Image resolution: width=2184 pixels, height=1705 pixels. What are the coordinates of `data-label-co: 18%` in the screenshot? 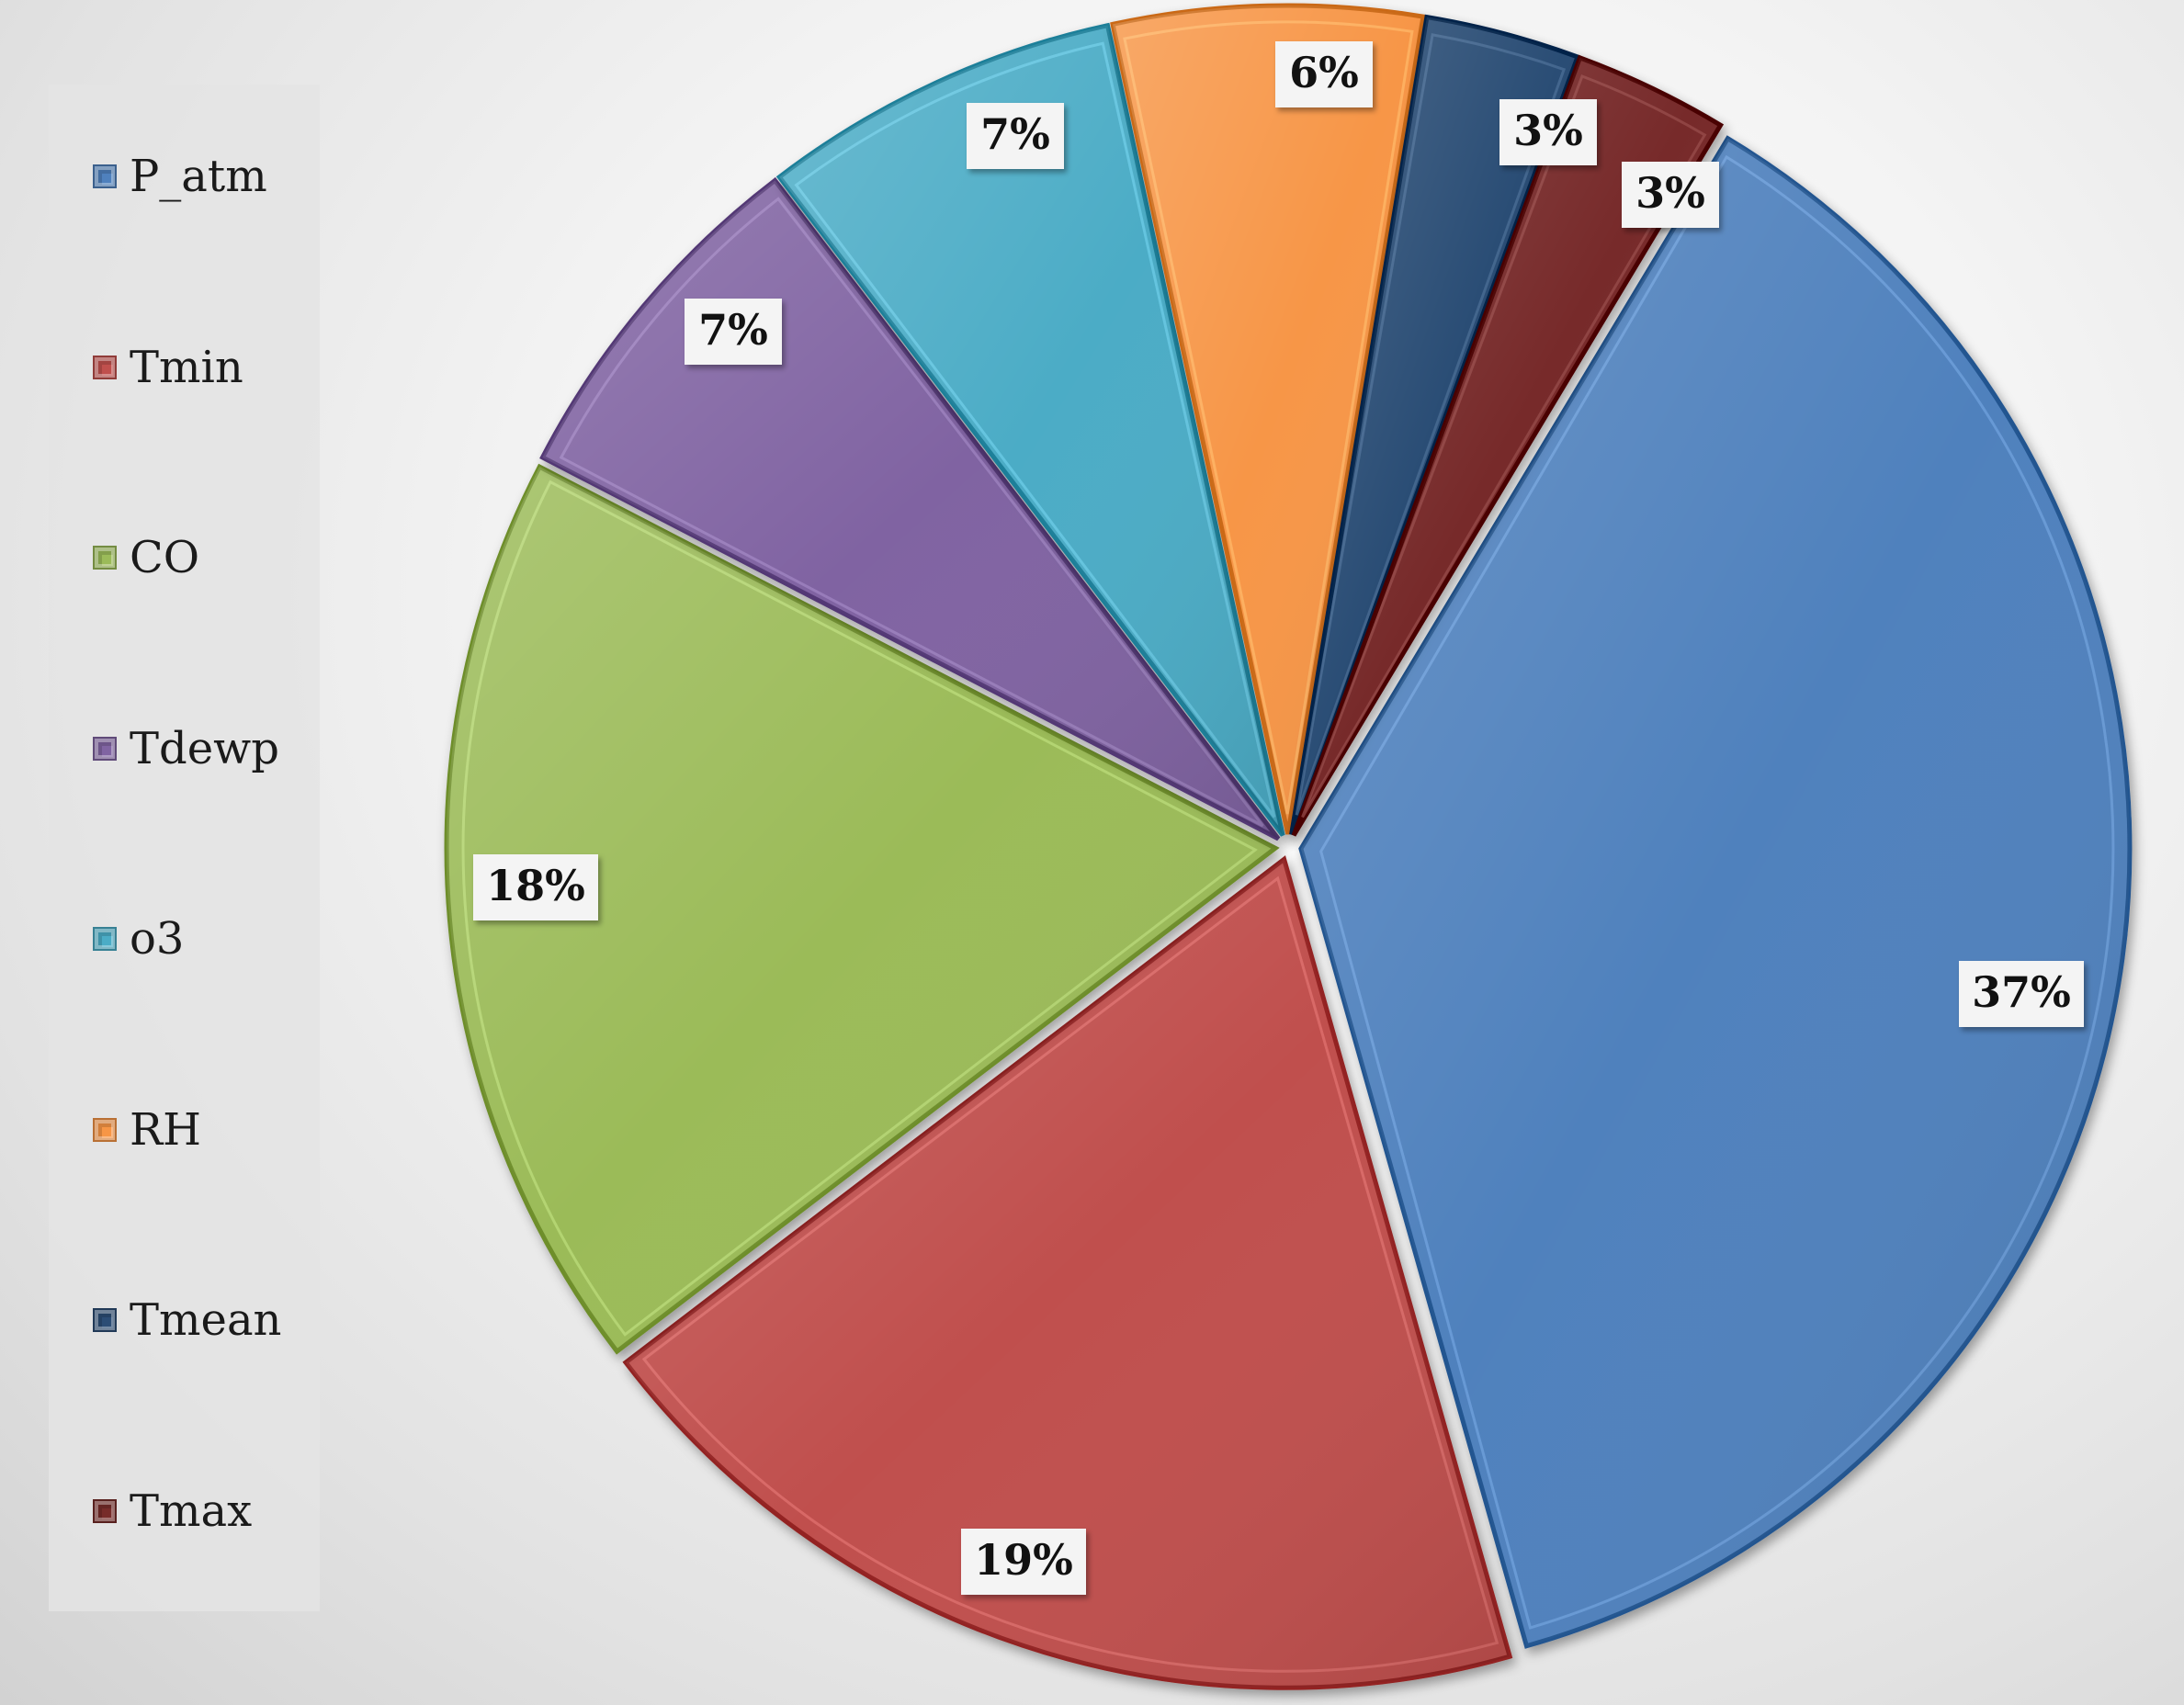 It's located at (535, 887).